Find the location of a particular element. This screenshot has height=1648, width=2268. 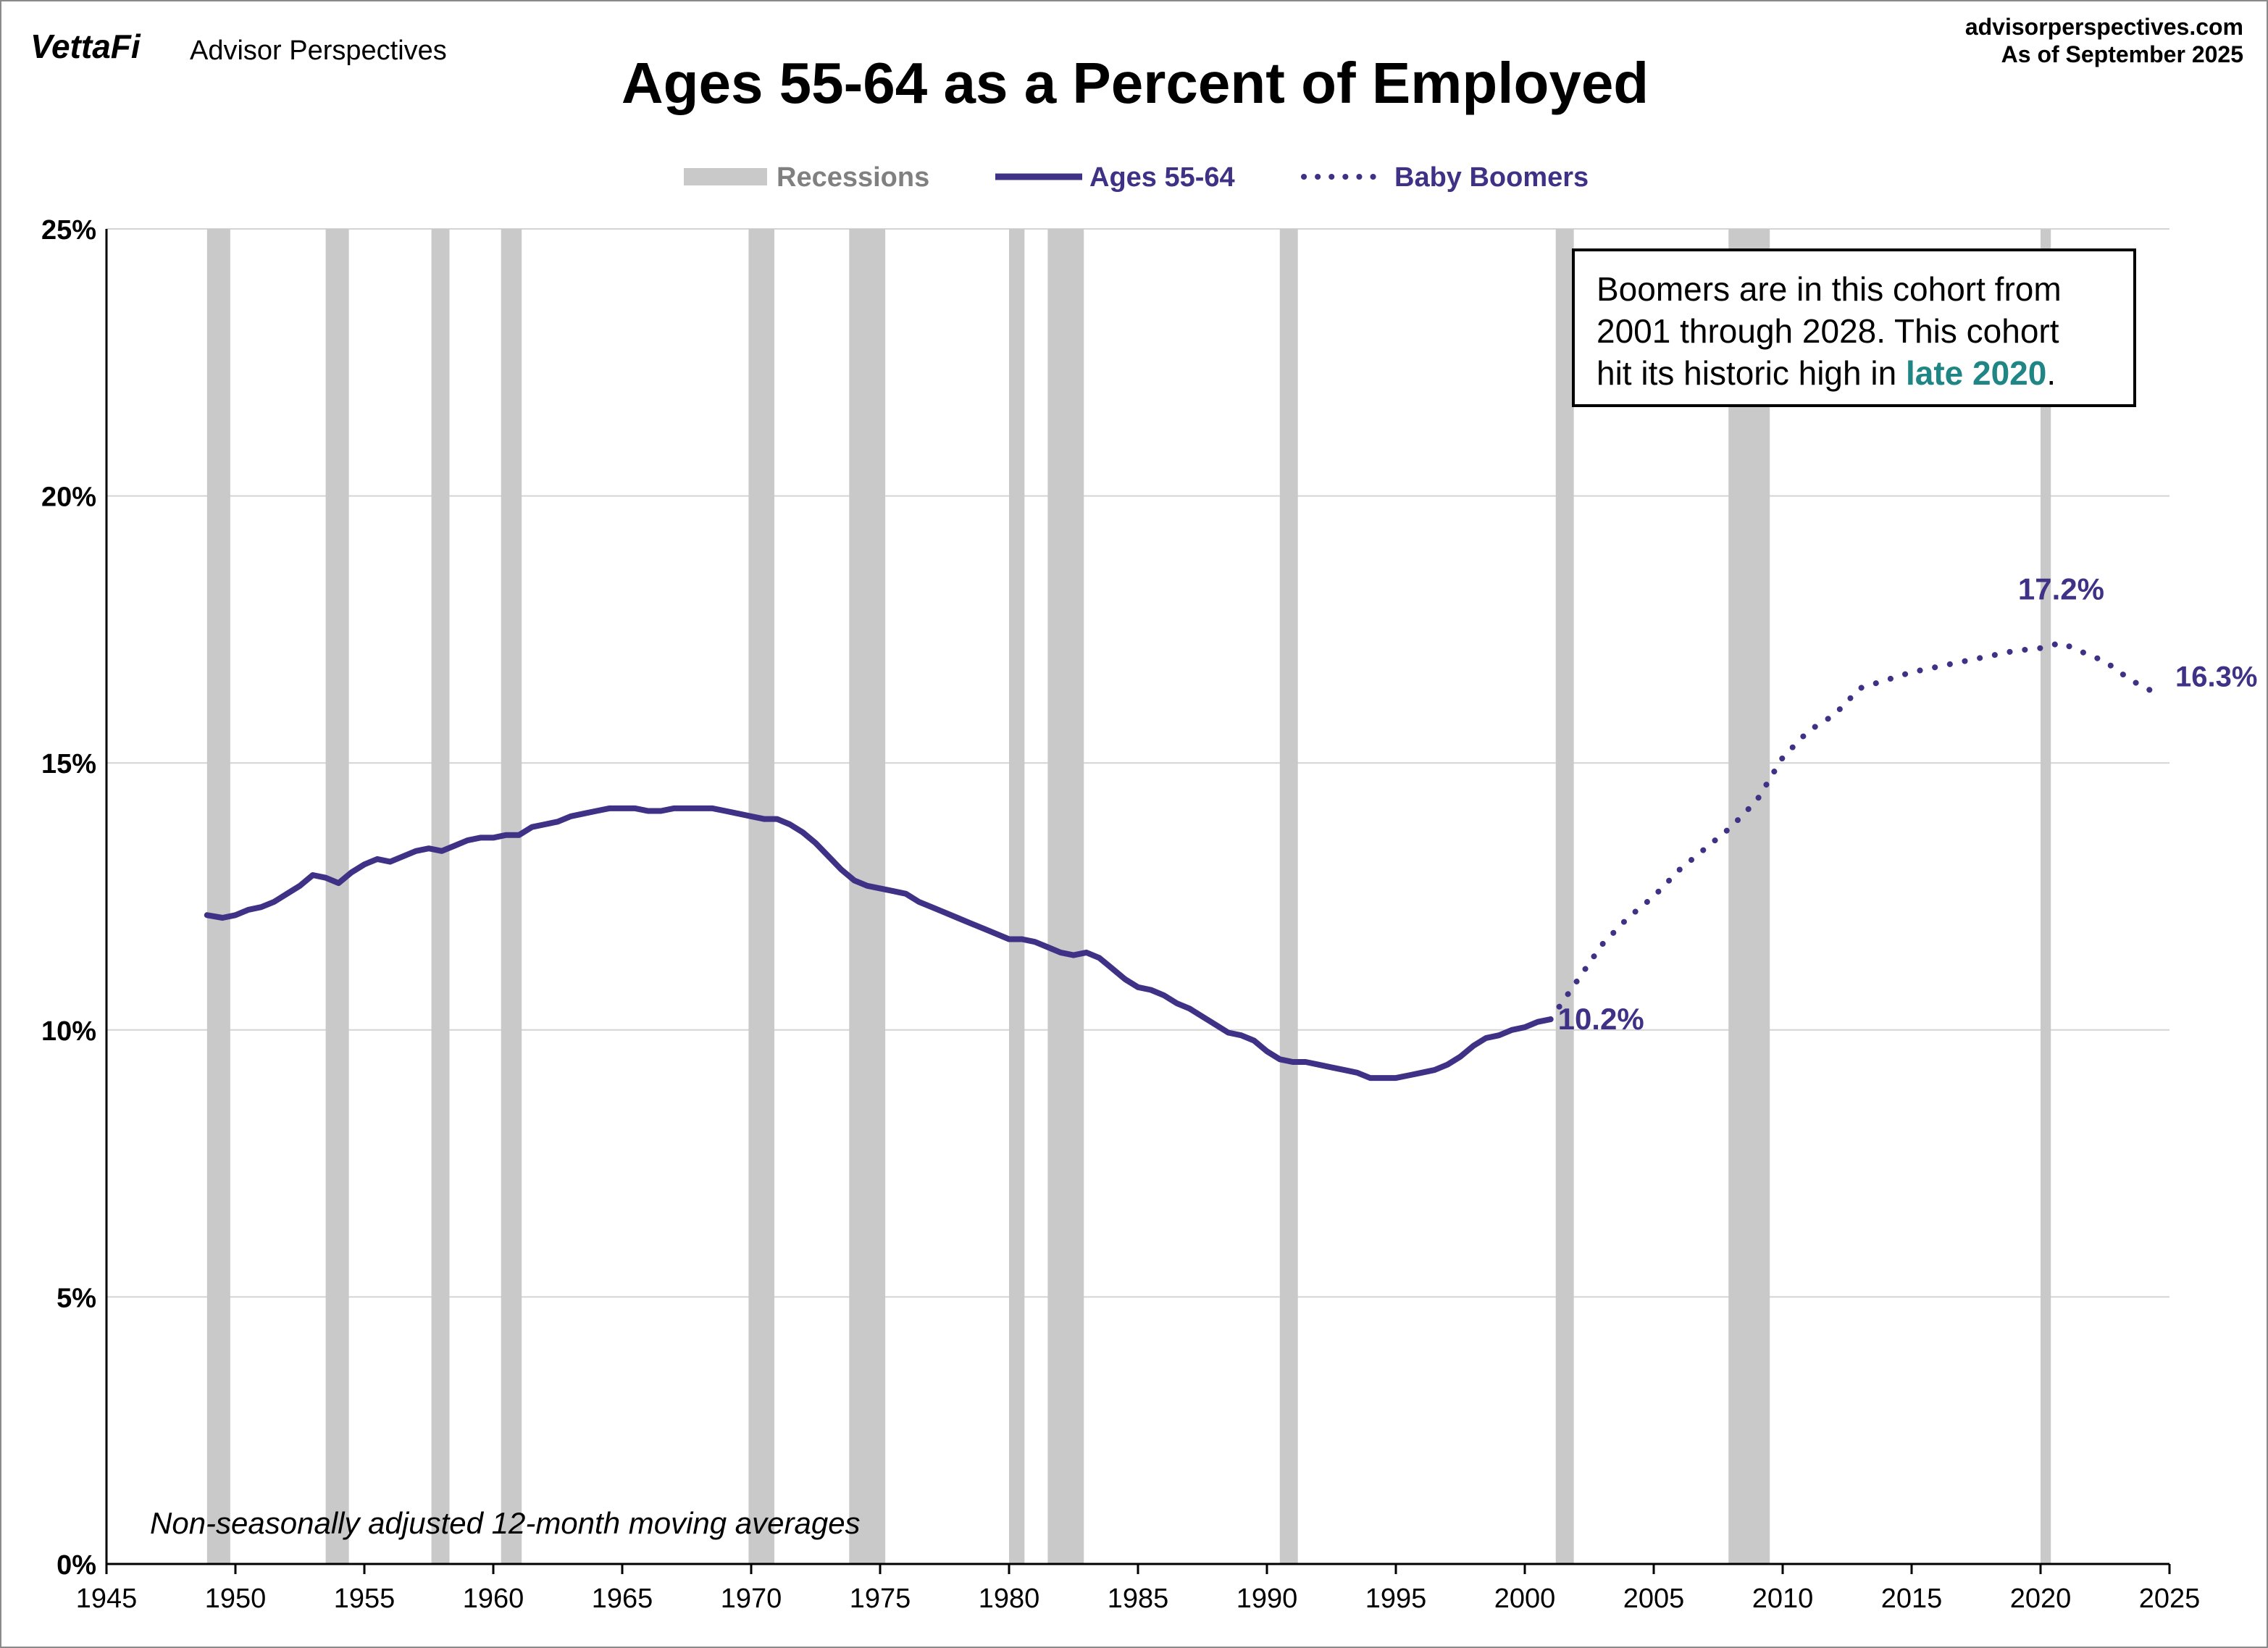

data-labels: 10.2% 17.2% 16.3% is located at coordinates (1908, 804).